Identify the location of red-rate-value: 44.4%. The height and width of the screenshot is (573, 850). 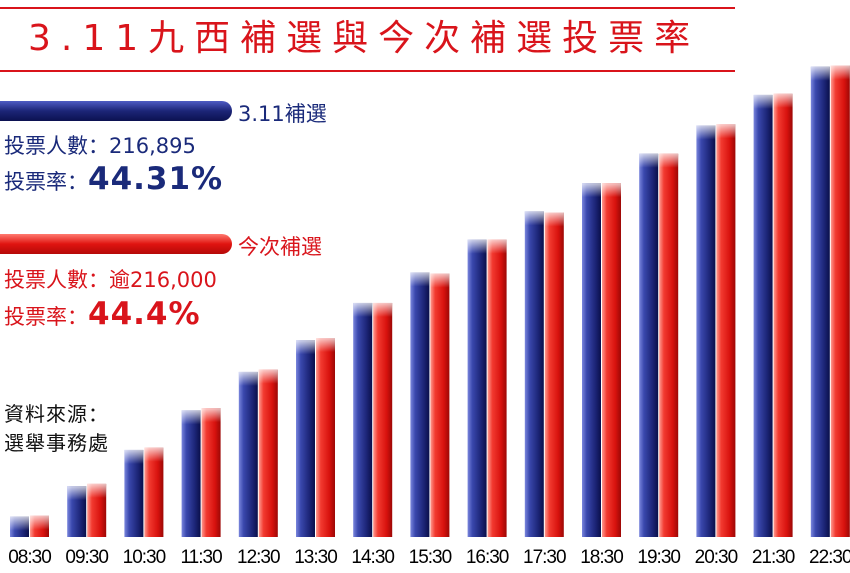
(144, 314).